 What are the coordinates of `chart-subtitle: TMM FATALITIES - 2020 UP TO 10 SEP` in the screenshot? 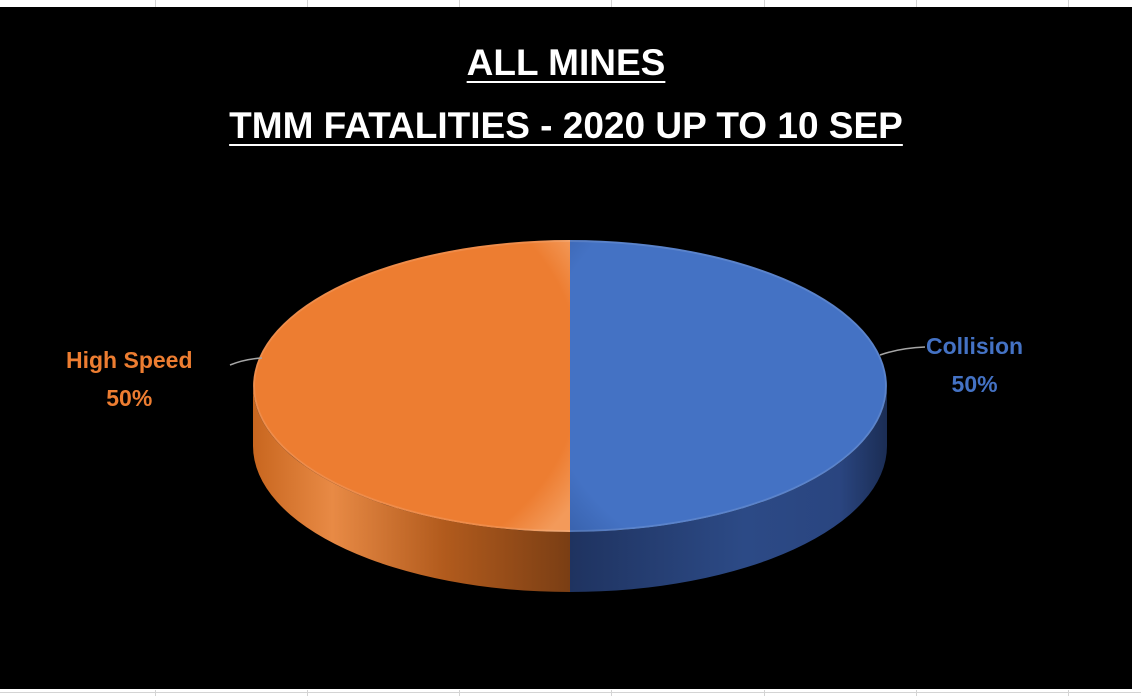 It's located at (566, 125).